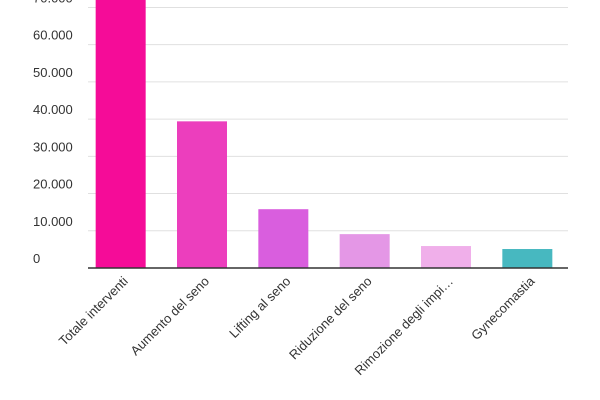  What do you see at coordinates (53, 221) in the screenshot?
I see `y-tick-label: 10.000` at bounding box center [53, 221].